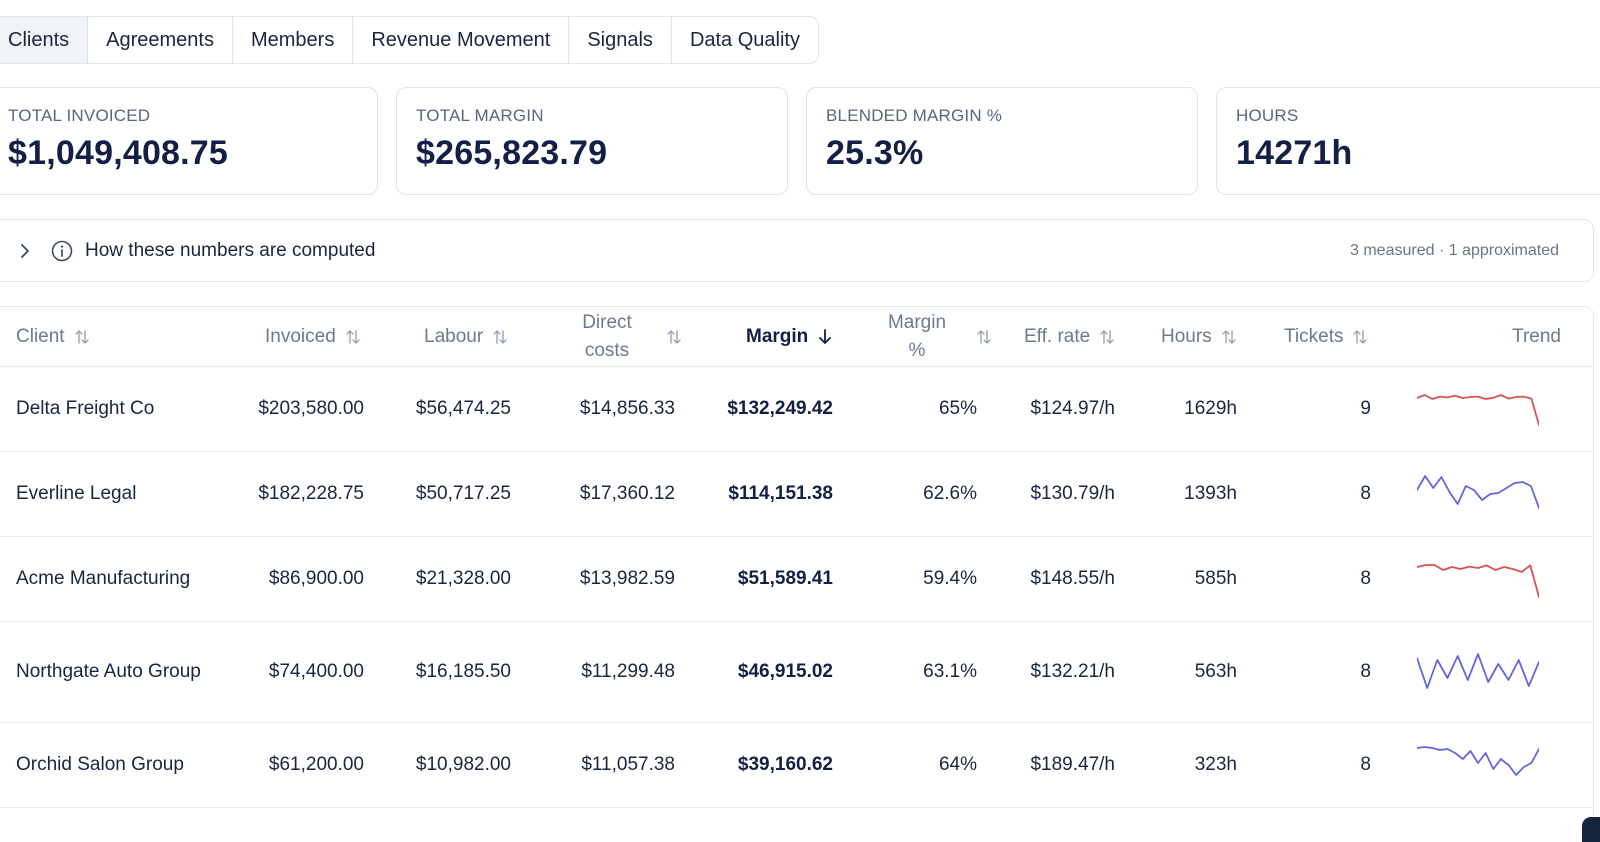  I want to click on kpi-label: HOURS, so click(1267, 115).